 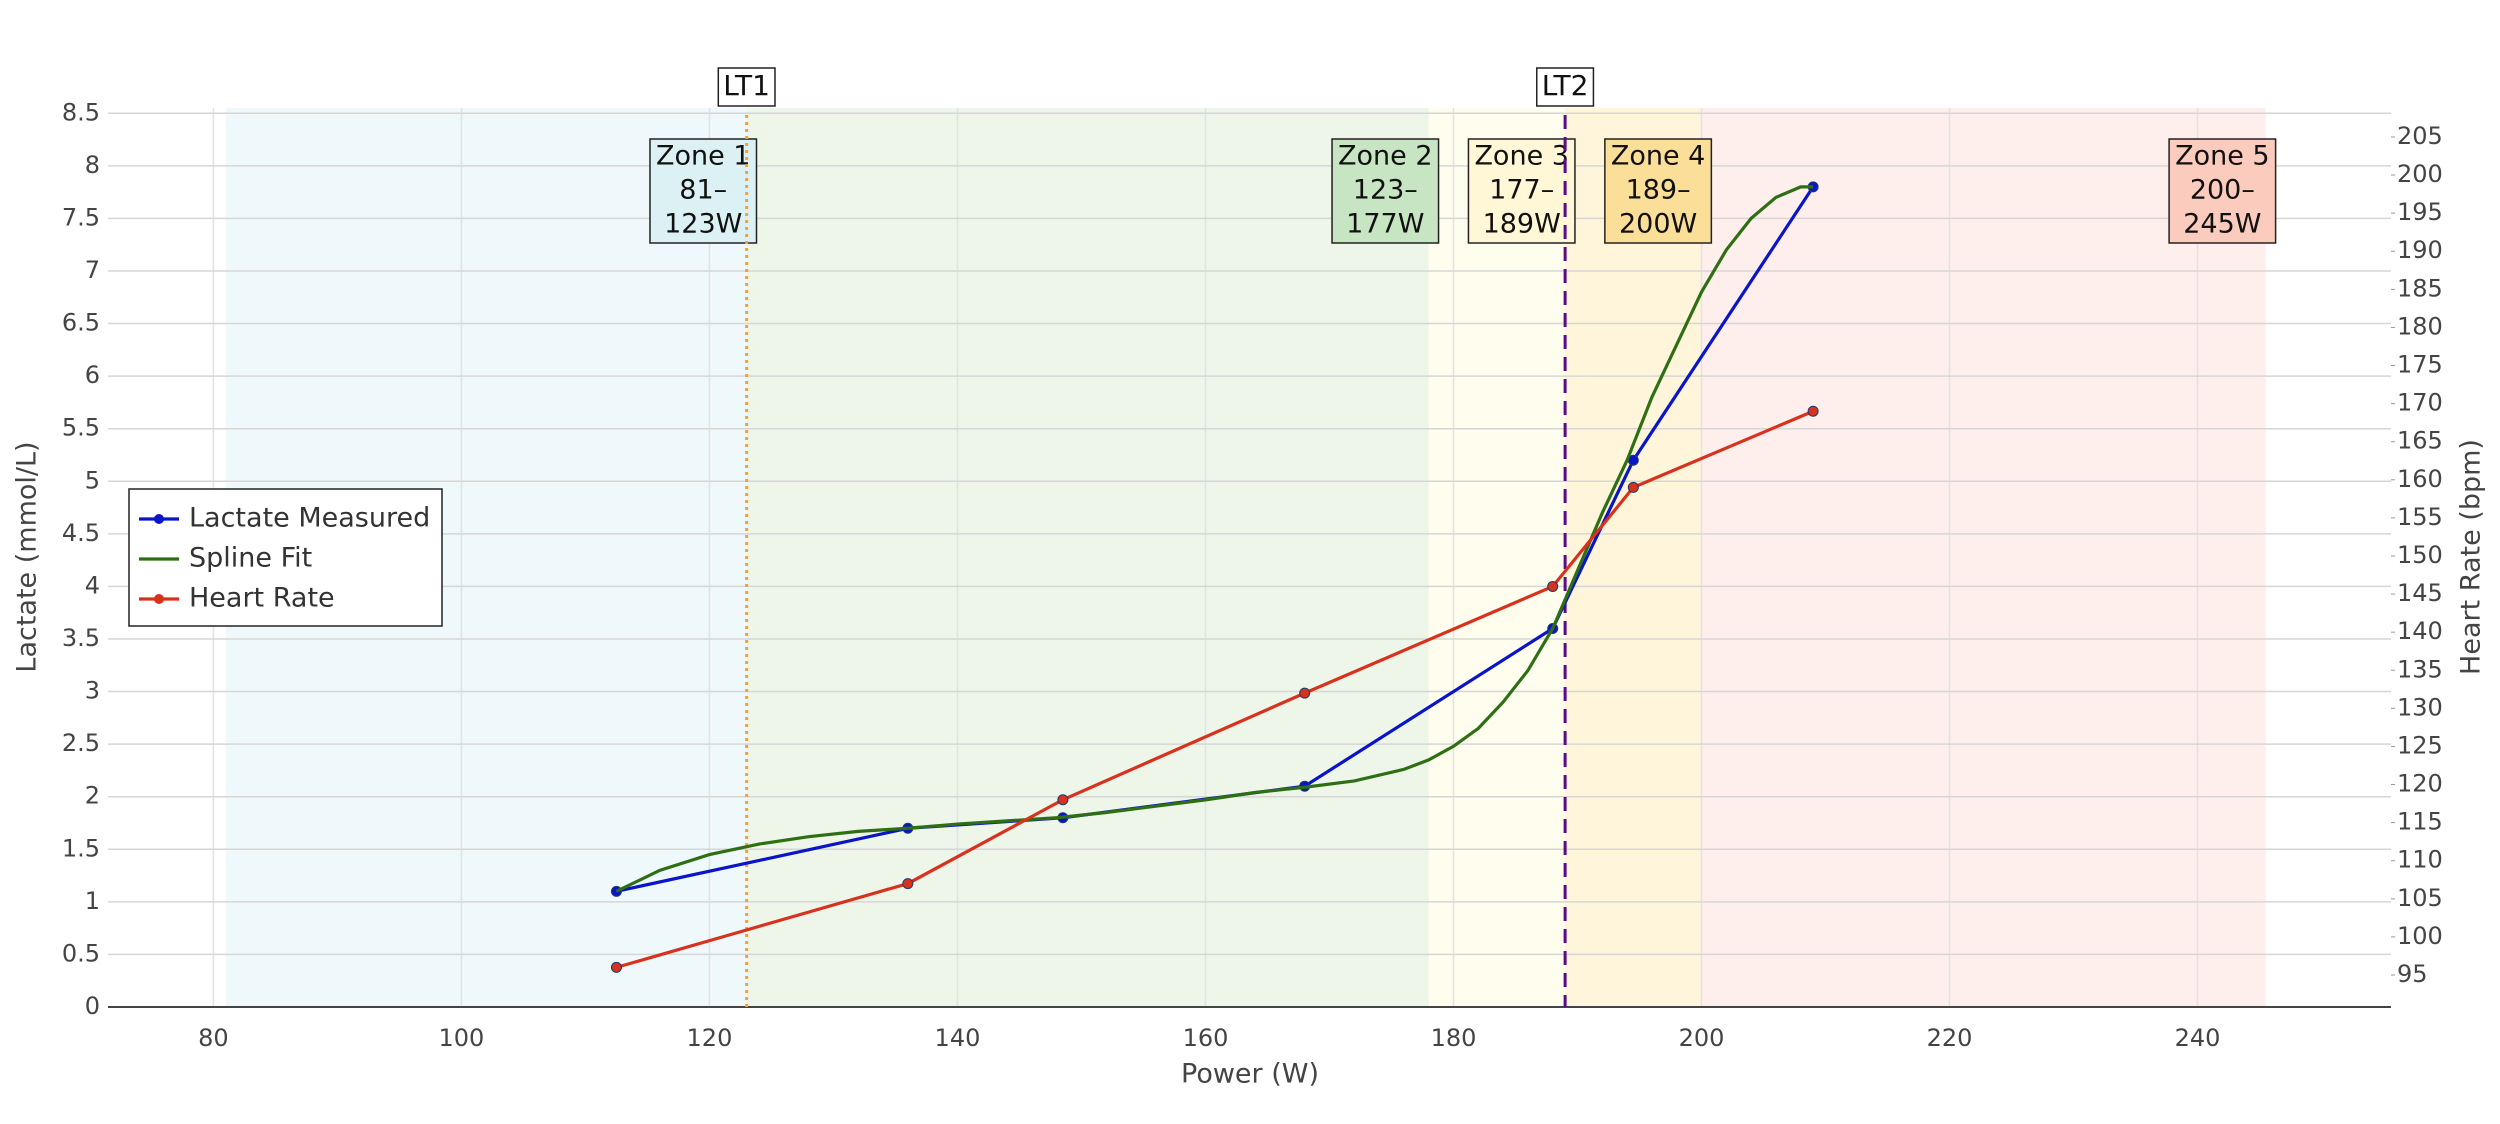 What do you see at coordinates (1950, 1038) in the screenshot?
I see `x-tick-label: 220` at bounding box center [1950, 1038].